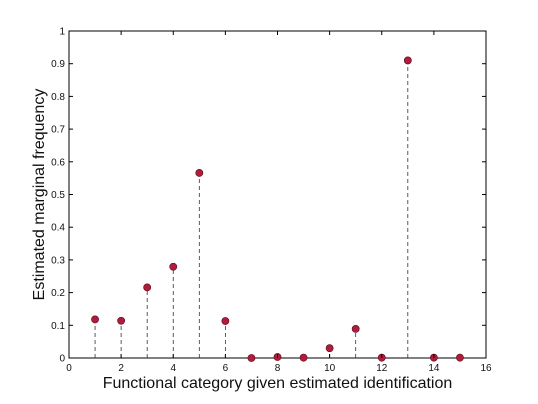 This screenshot has width=538, height=404. What do you see at coordinates (434, 368) in the screenshot?
I see `x-tick-label: 14` at bounding box center [434, 368].